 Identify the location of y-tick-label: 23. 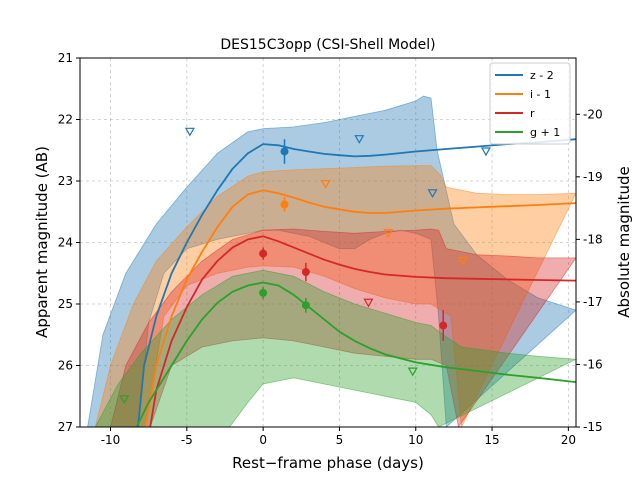
(65, 181).